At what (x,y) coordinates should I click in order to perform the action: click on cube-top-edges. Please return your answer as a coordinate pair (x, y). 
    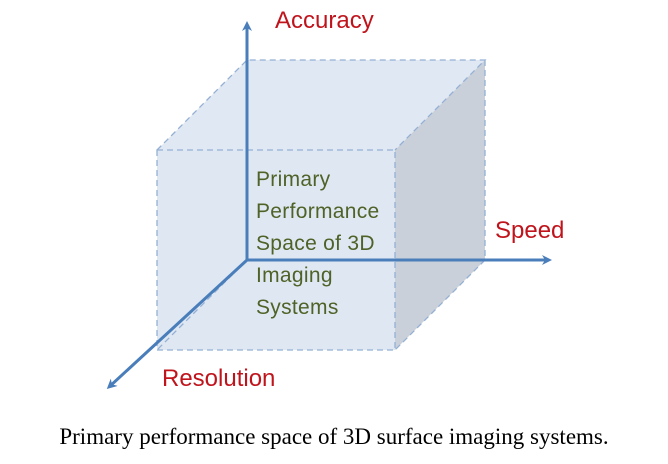
    Looking at the image, I should click on (321, 105).